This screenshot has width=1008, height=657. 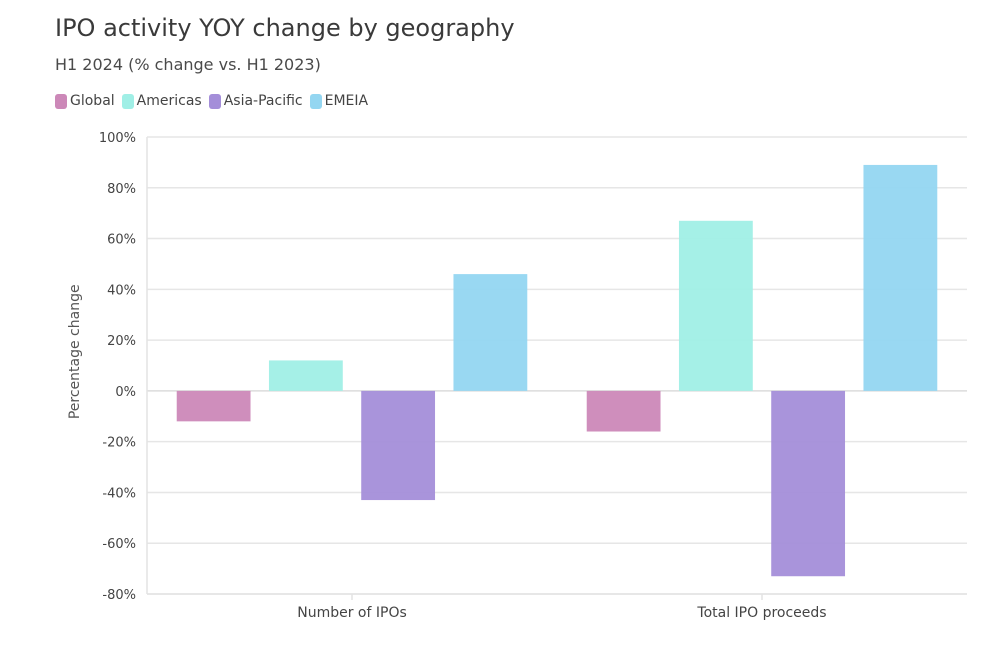 What do you see at coordinates (715, 305) in the screenshot?
I see `bar-americas-total-ipo-proceeds` at bounding box center [715, 305].